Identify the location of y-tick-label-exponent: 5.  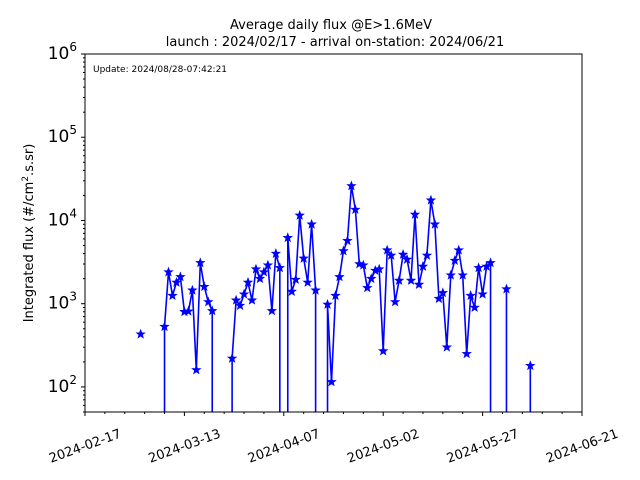
(73, 130).